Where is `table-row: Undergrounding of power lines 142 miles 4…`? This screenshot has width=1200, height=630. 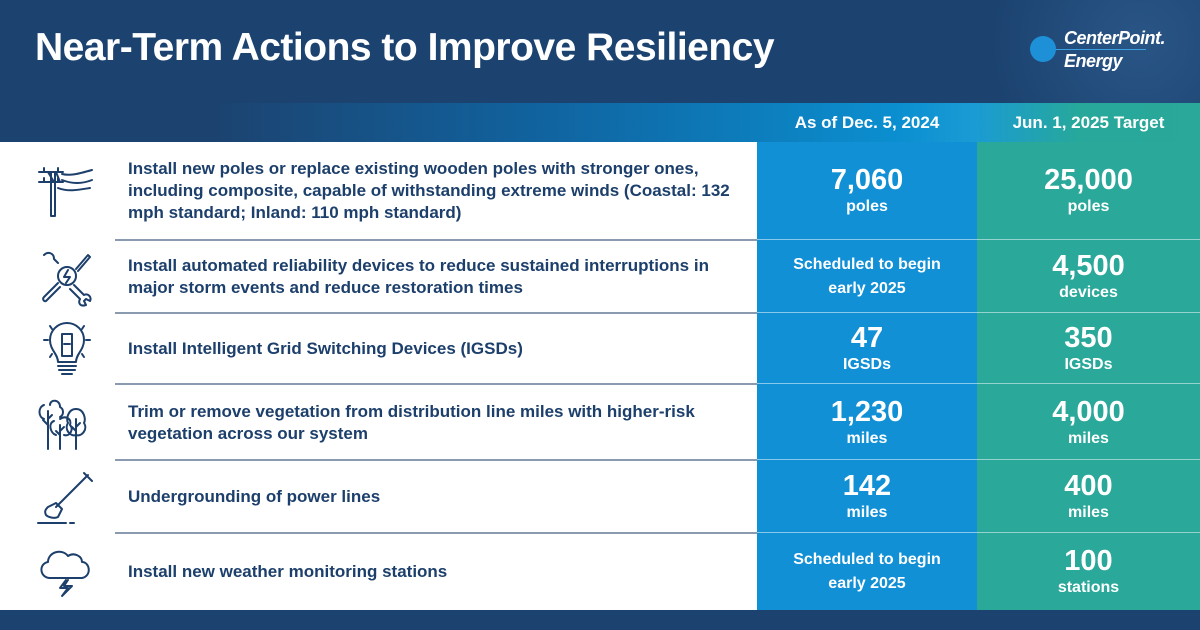 table-row: Undergrounding of power lines 142 miles 4… is located at coordinates (600, 497).